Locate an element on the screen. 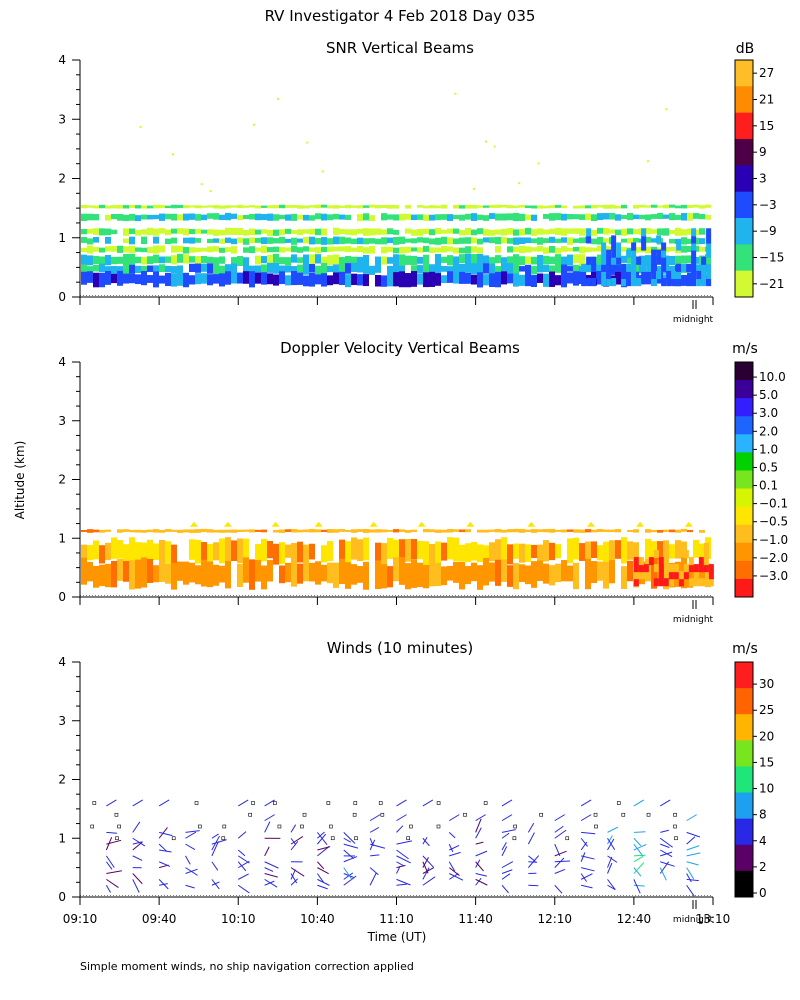 The image size is (800, 1000). winds-colorbar-swatch is located at coordinates (744, 806).